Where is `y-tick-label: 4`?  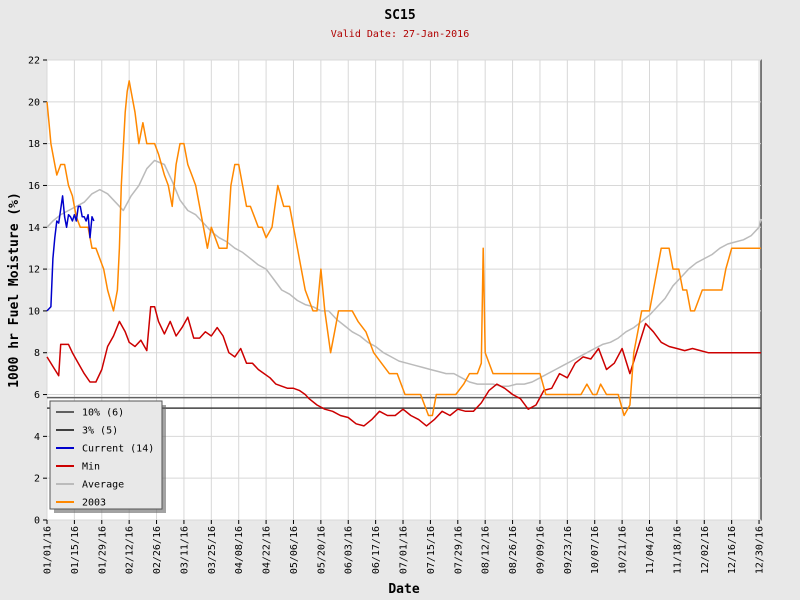
y-tick-label: 4 is located at coordinates (37, 437).